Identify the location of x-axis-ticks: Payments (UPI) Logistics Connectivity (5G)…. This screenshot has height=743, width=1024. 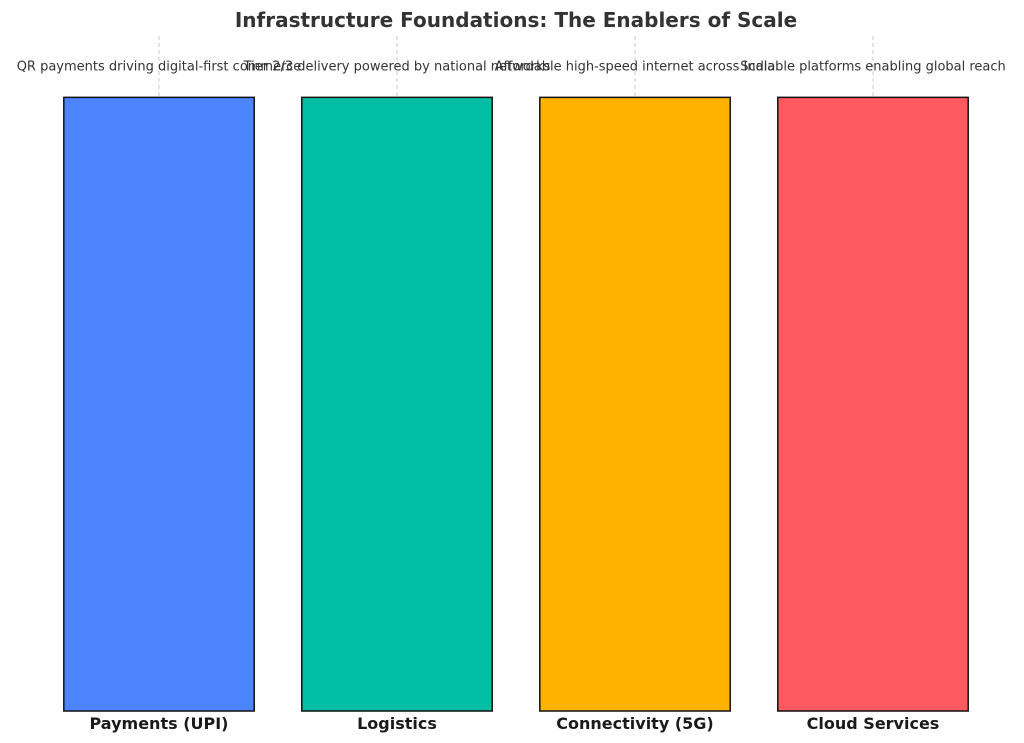
(515, 723).